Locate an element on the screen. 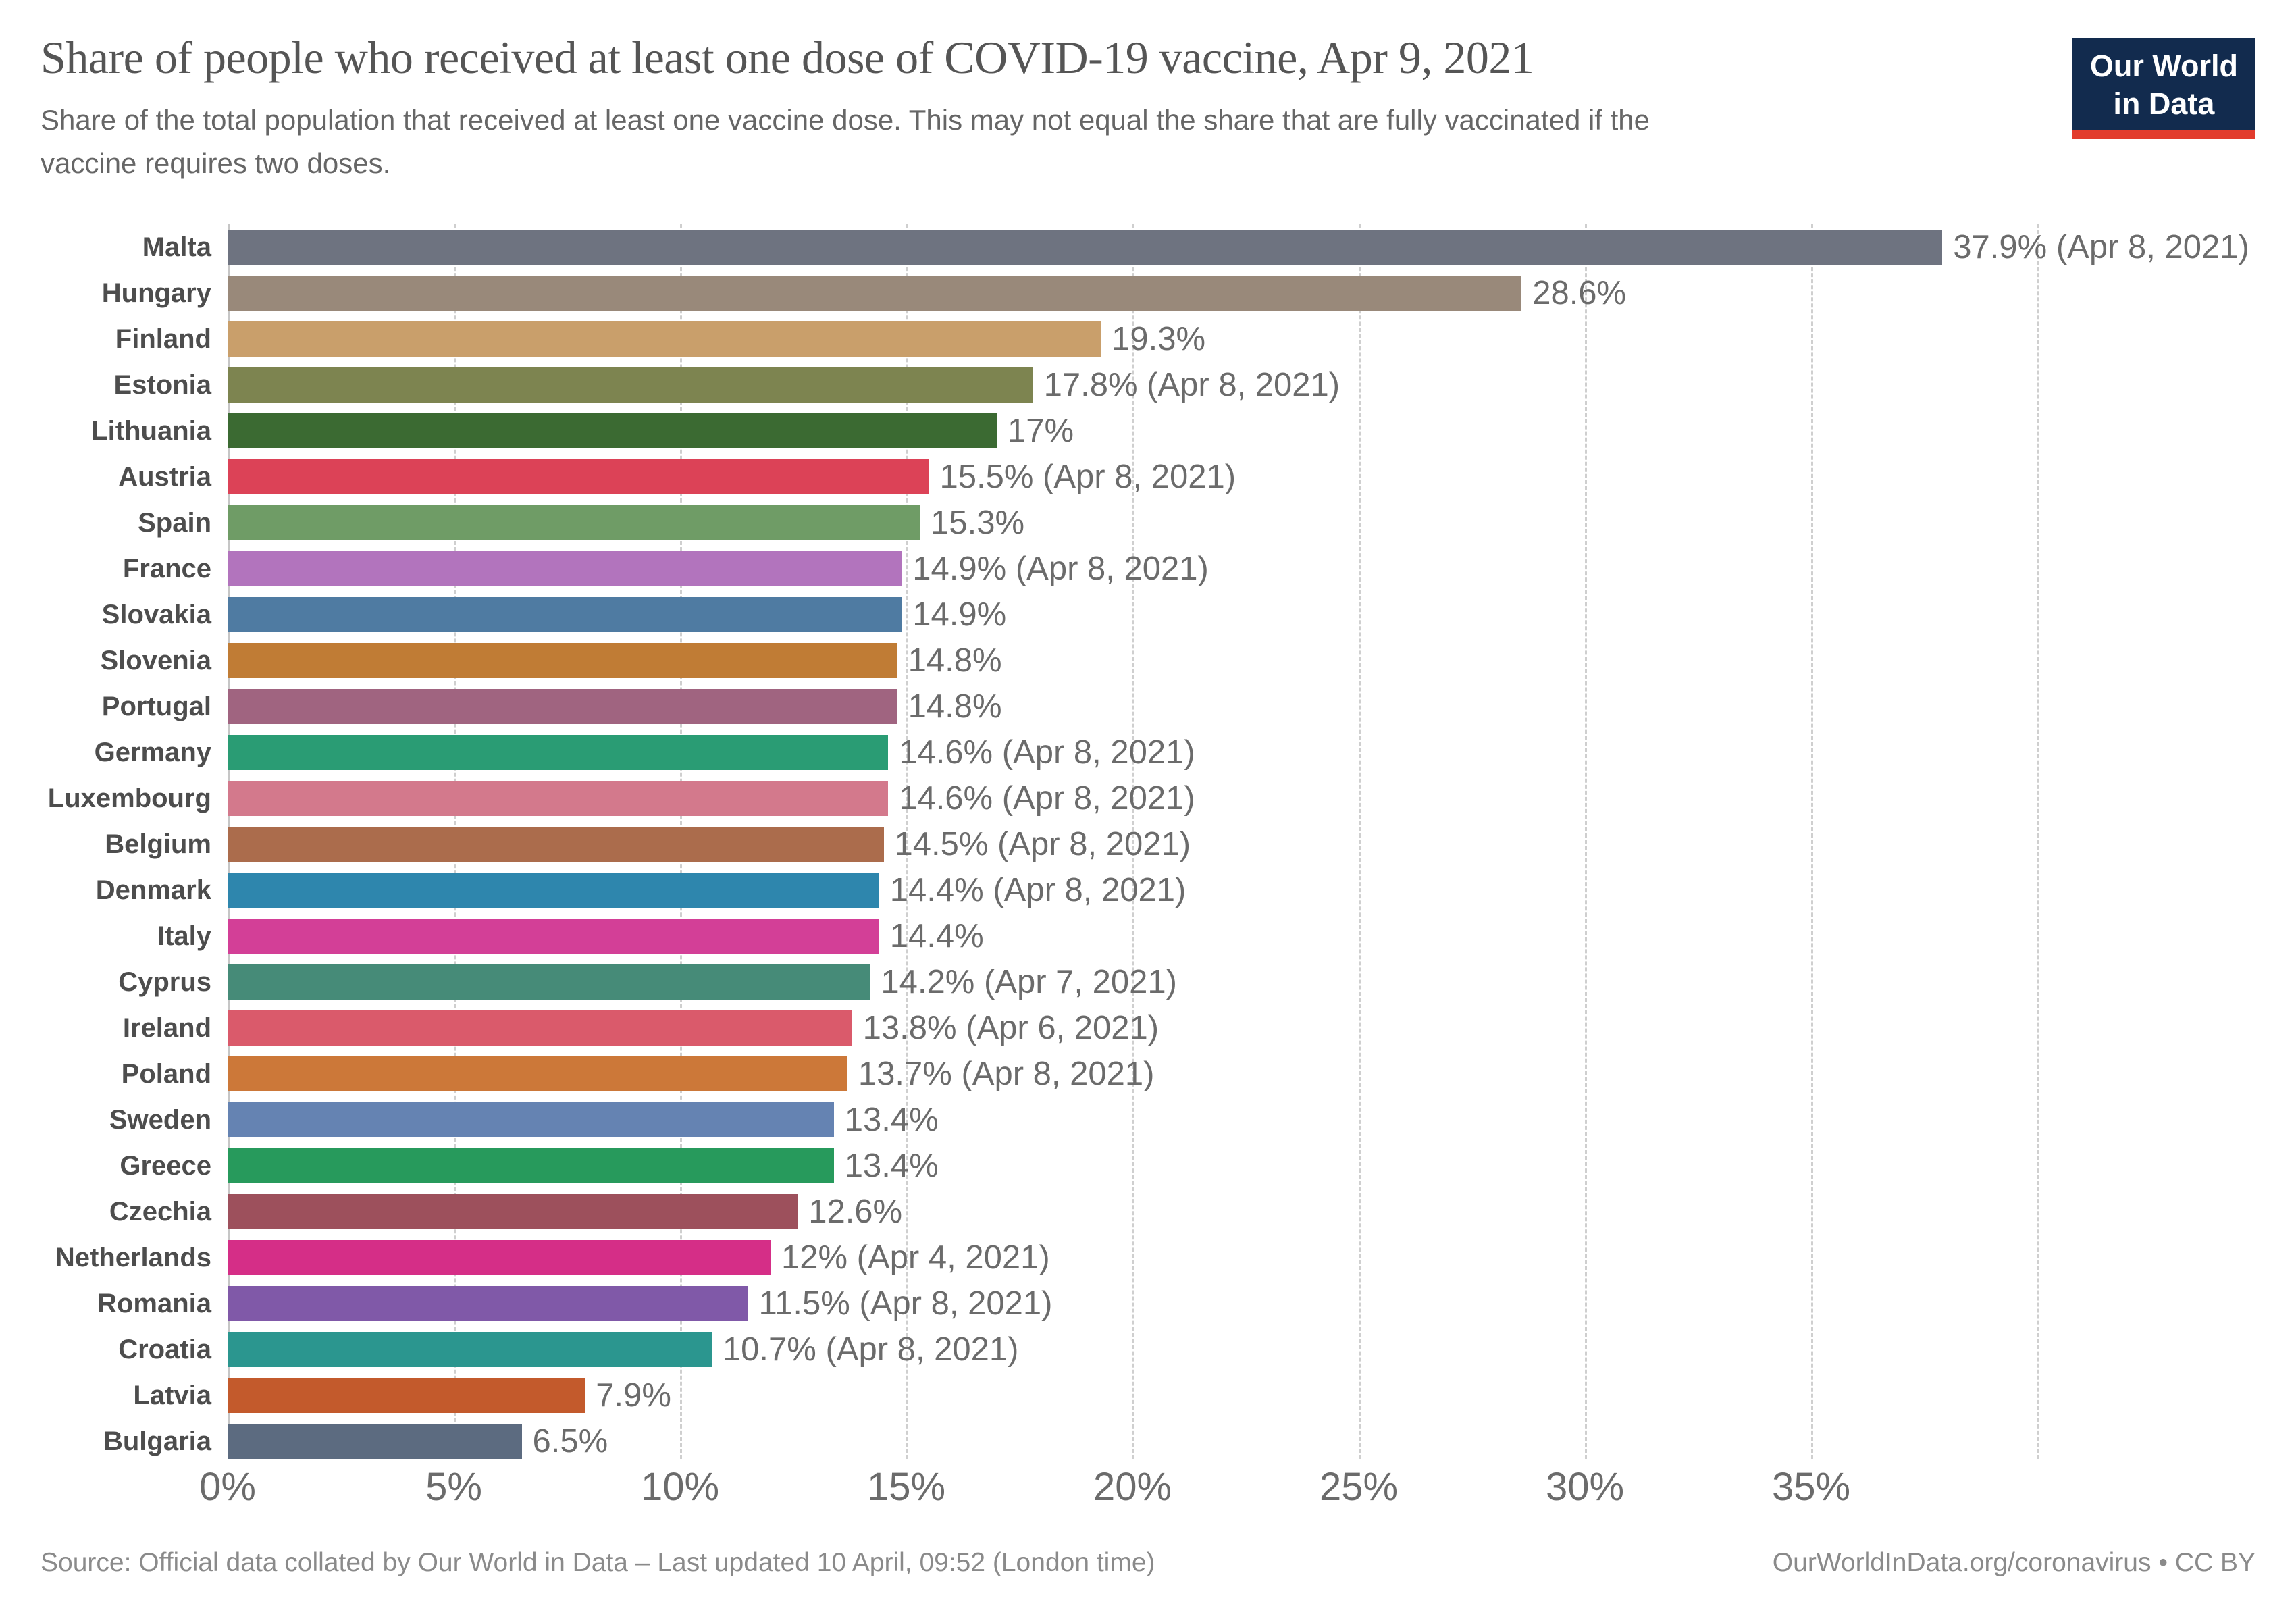  value-label-lithuania: 17% is located at coordinates (1041, 431).